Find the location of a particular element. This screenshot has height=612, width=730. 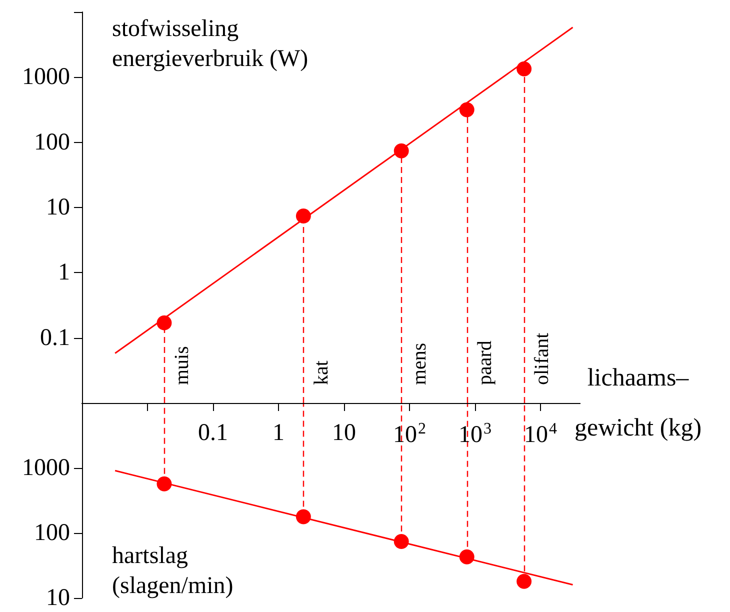

x-tick-label: 10 is located at coordinates (344, 433).